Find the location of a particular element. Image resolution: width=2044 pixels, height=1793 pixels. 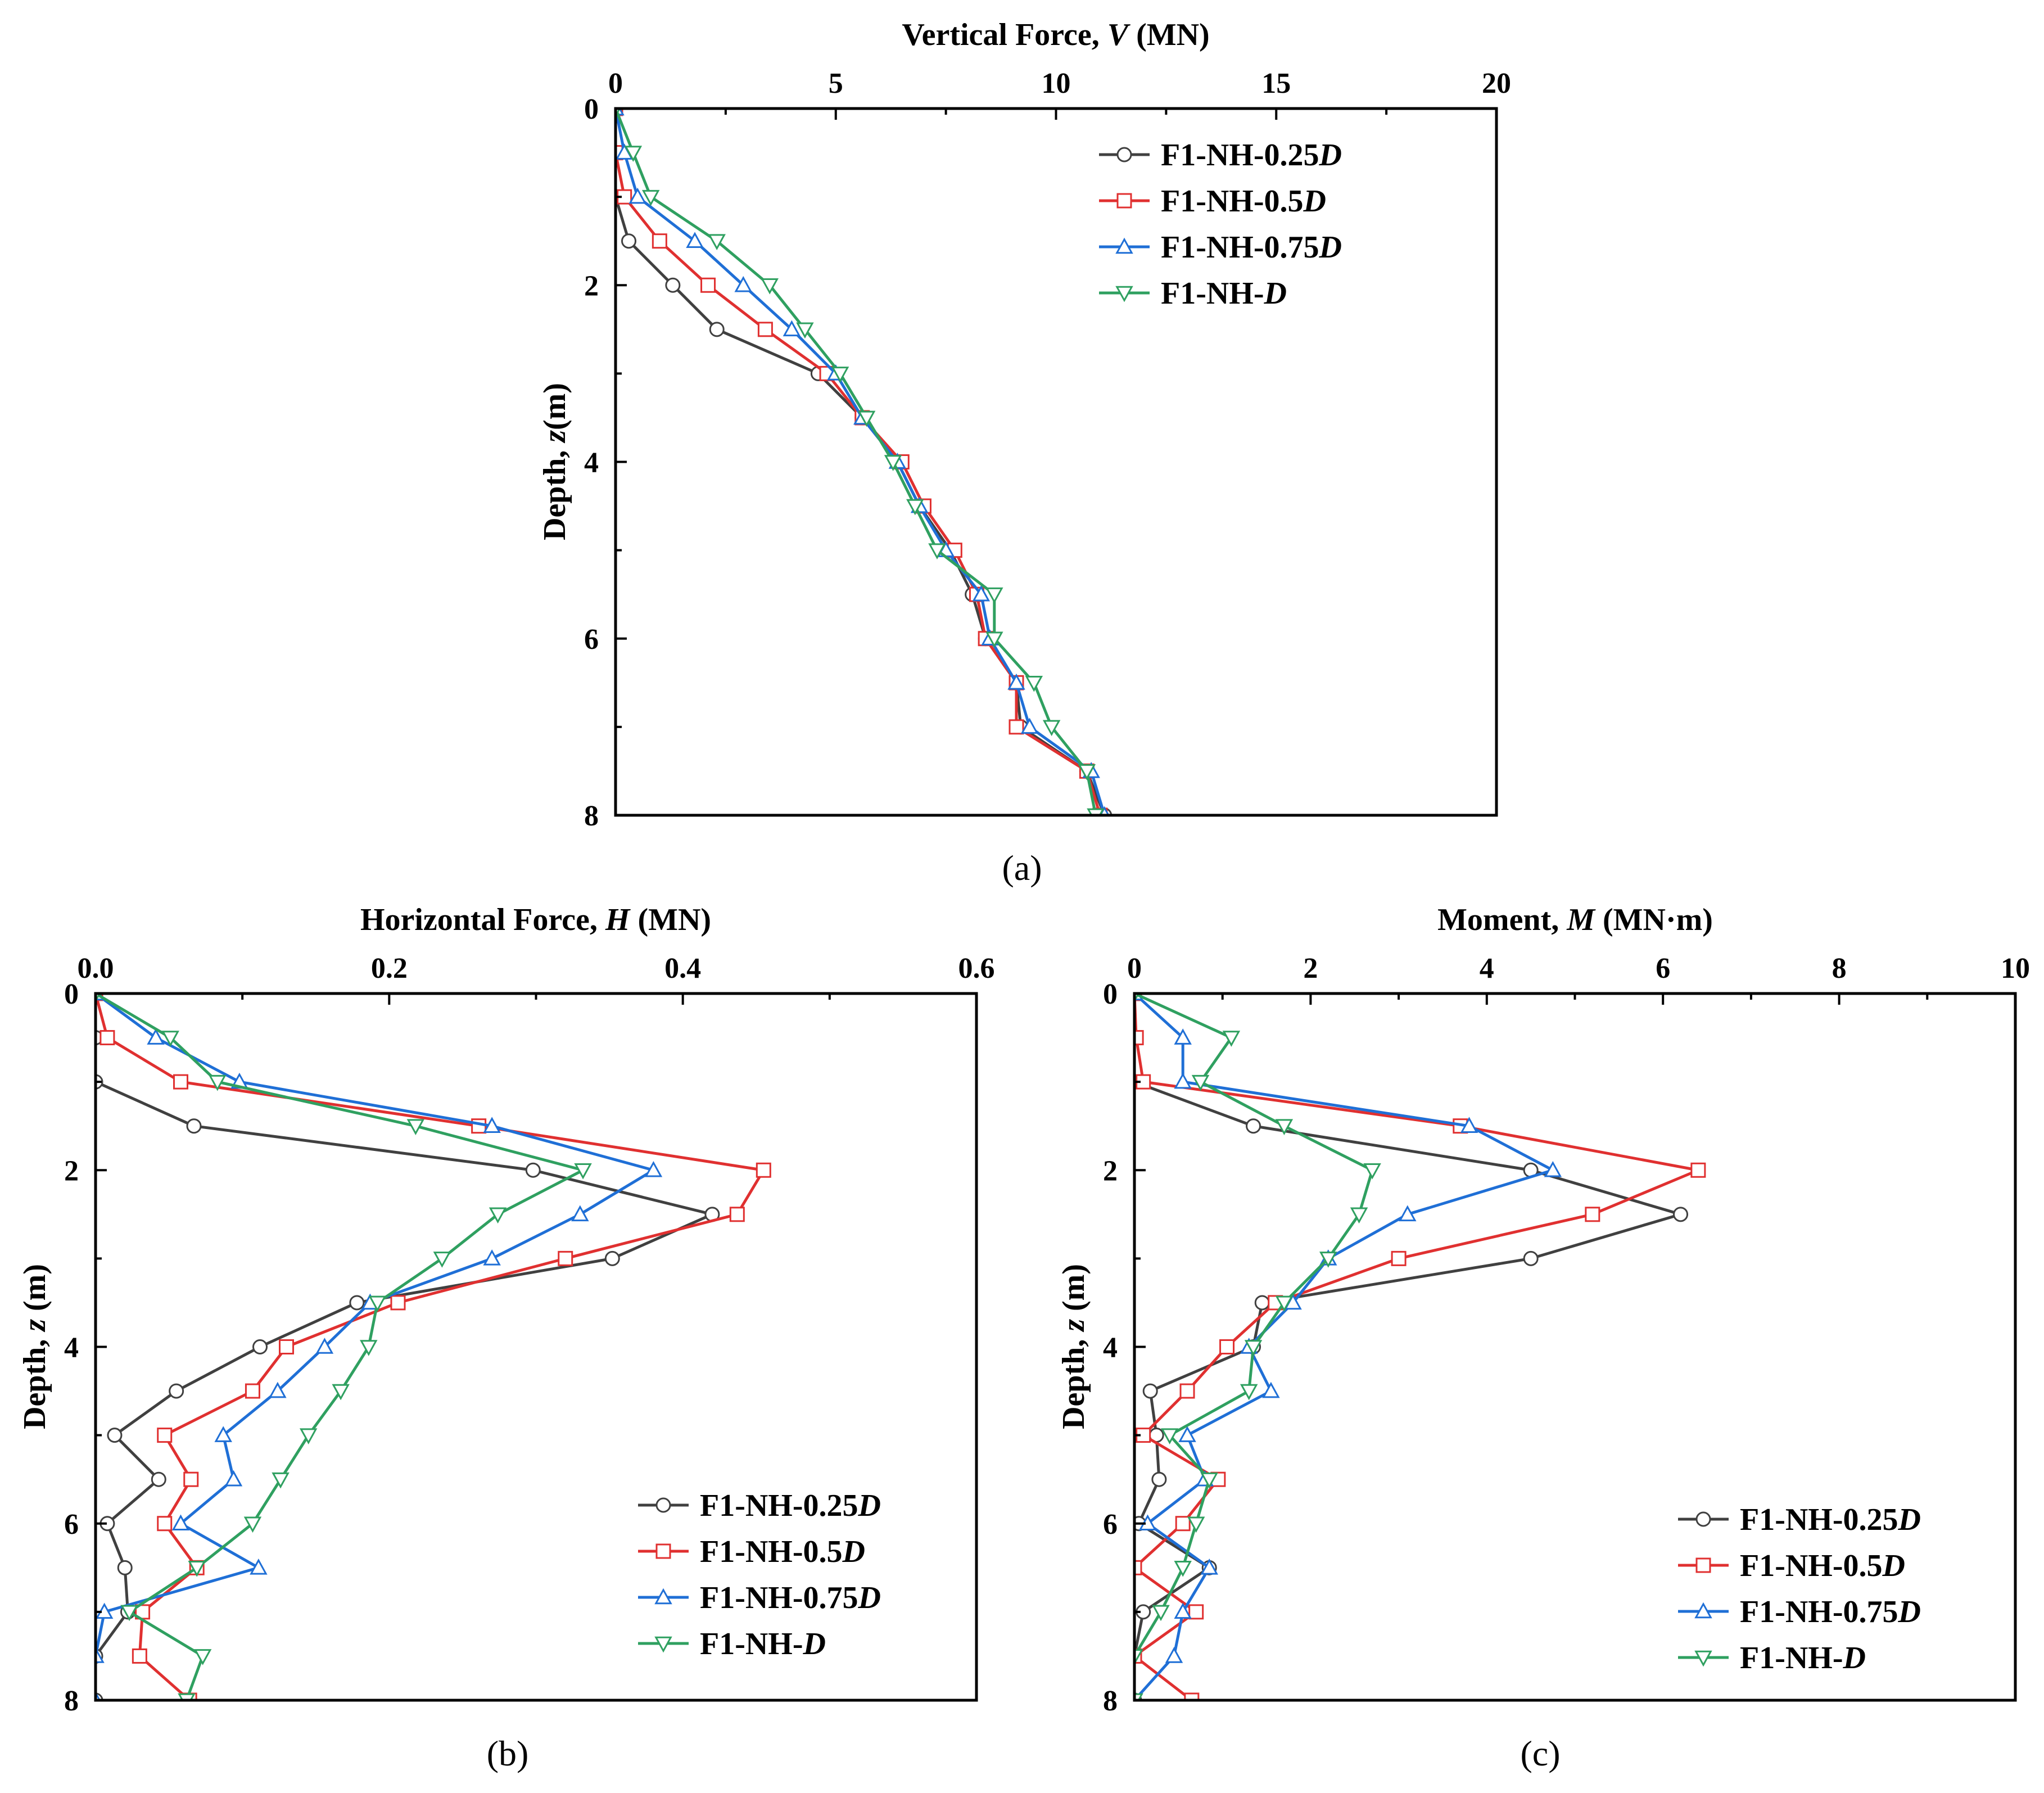

panel-a-label: (a) is located at coordinates (1022, 868).